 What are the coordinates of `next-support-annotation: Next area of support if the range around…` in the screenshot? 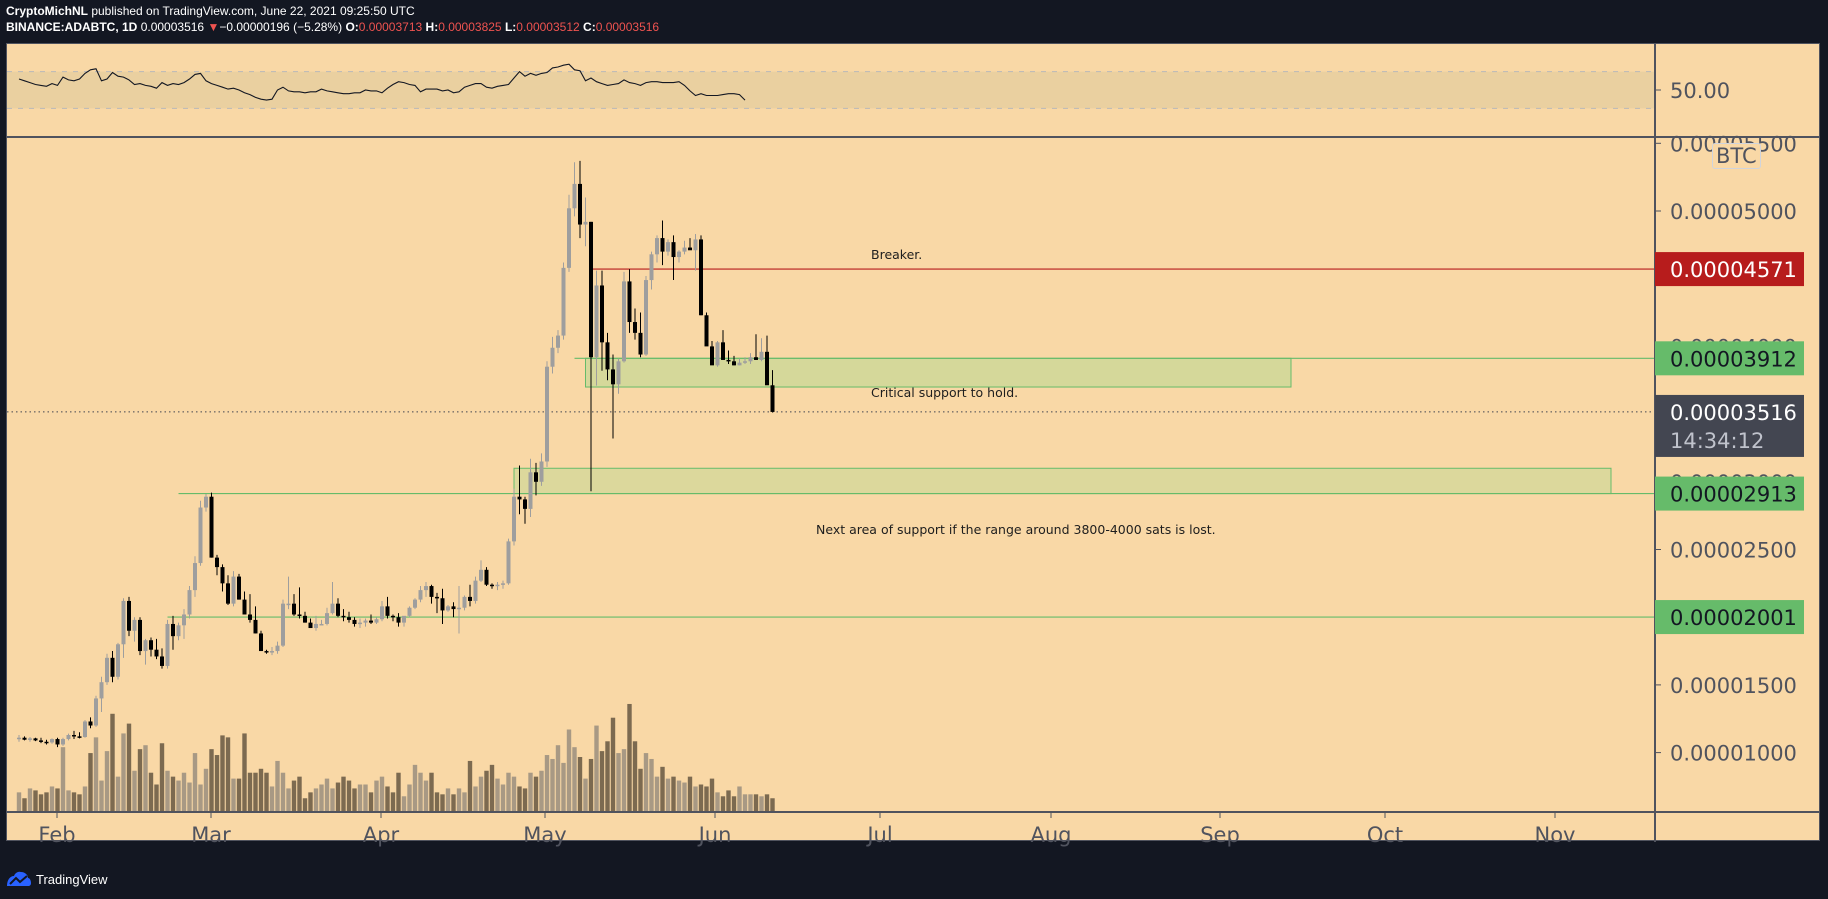 It's located at (1016, 529).